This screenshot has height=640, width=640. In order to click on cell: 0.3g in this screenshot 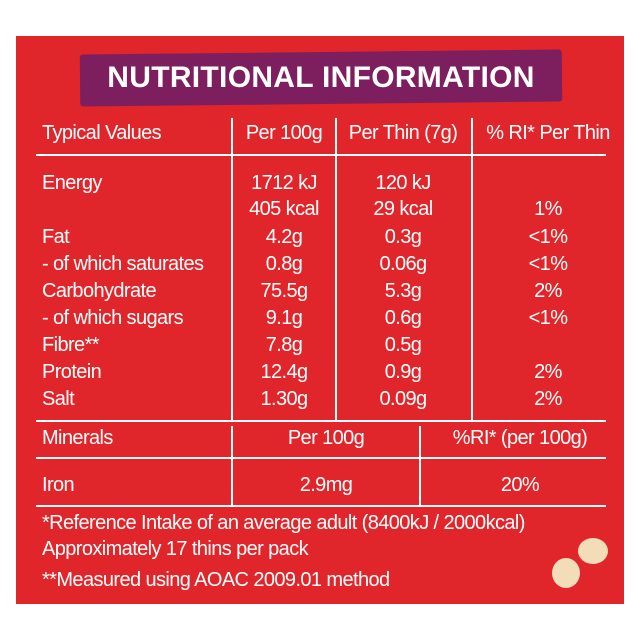, I will do `click(403, 237)`.